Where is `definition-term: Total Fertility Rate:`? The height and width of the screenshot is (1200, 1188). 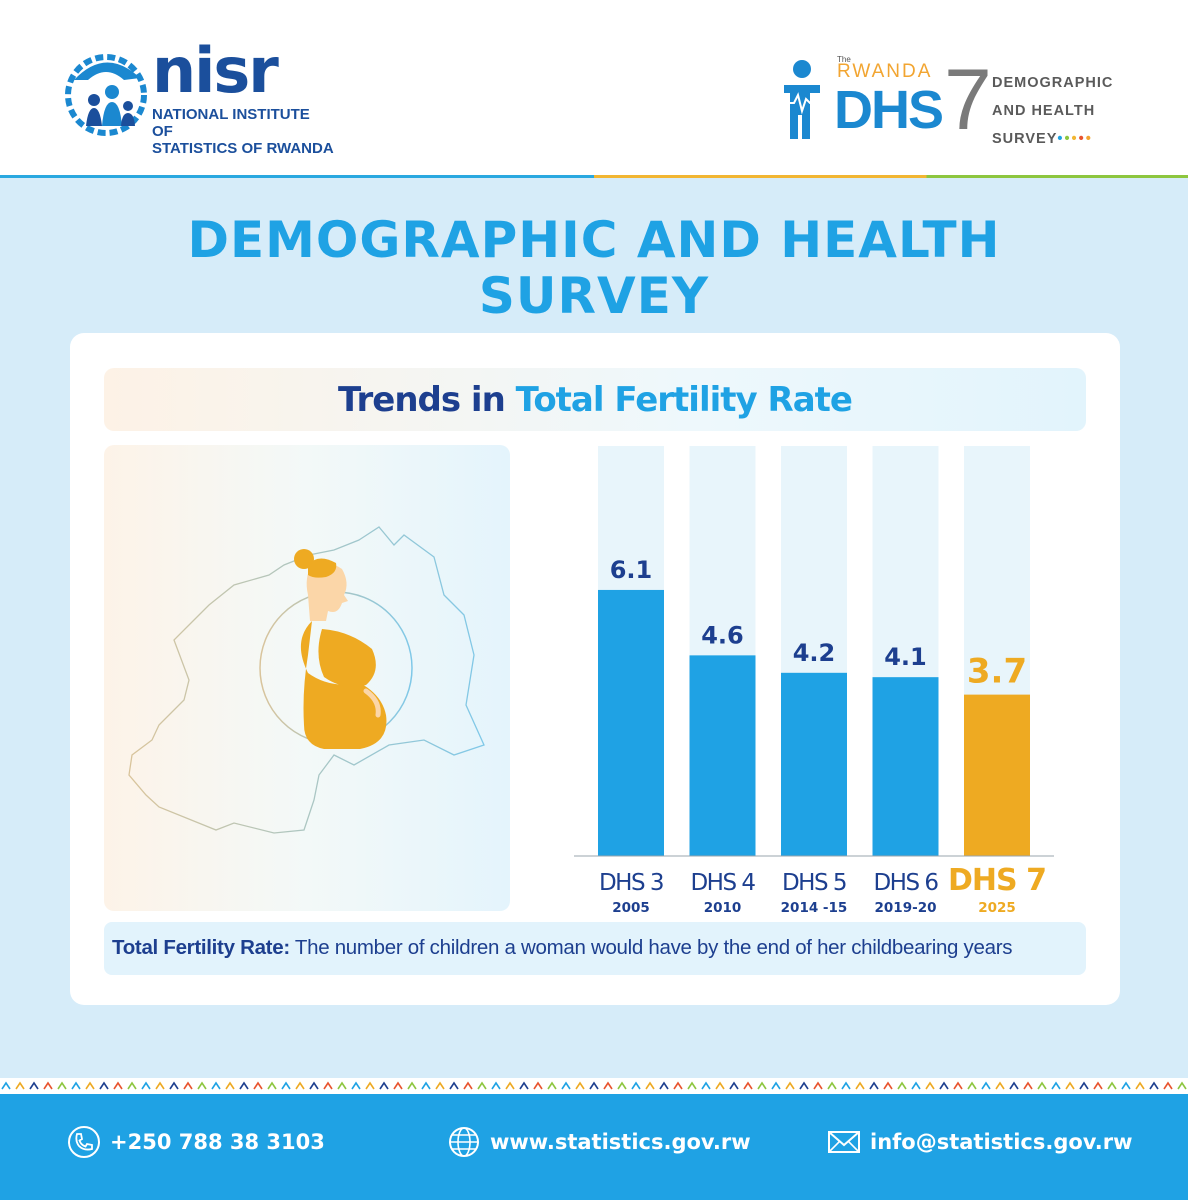 definition-term: Total Fertility Rate: is located at coordinates (201, 947).